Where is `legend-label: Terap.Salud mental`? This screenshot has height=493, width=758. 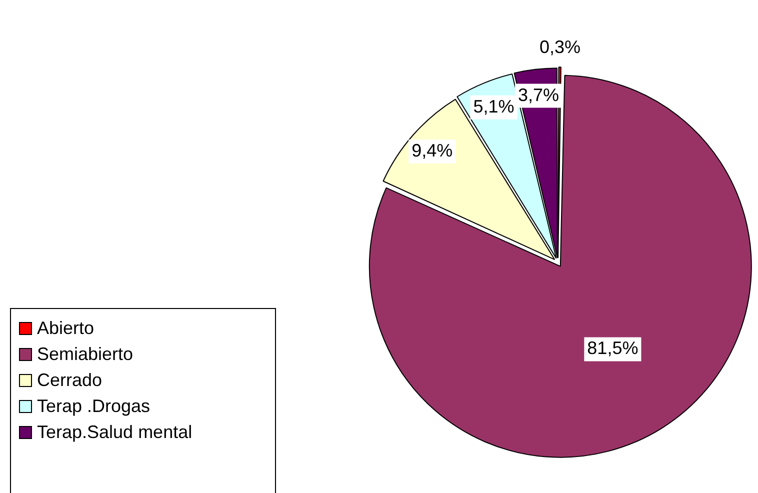 legend-label: Terap.Salud mental is located at coordinates (114, 432).